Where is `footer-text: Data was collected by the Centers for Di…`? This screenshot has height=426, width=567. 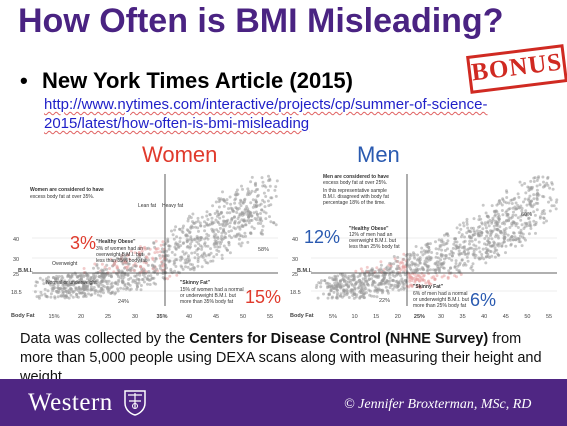 footer-text: Data was collected by the Centers for Di… is located at coordinates (285, 358).